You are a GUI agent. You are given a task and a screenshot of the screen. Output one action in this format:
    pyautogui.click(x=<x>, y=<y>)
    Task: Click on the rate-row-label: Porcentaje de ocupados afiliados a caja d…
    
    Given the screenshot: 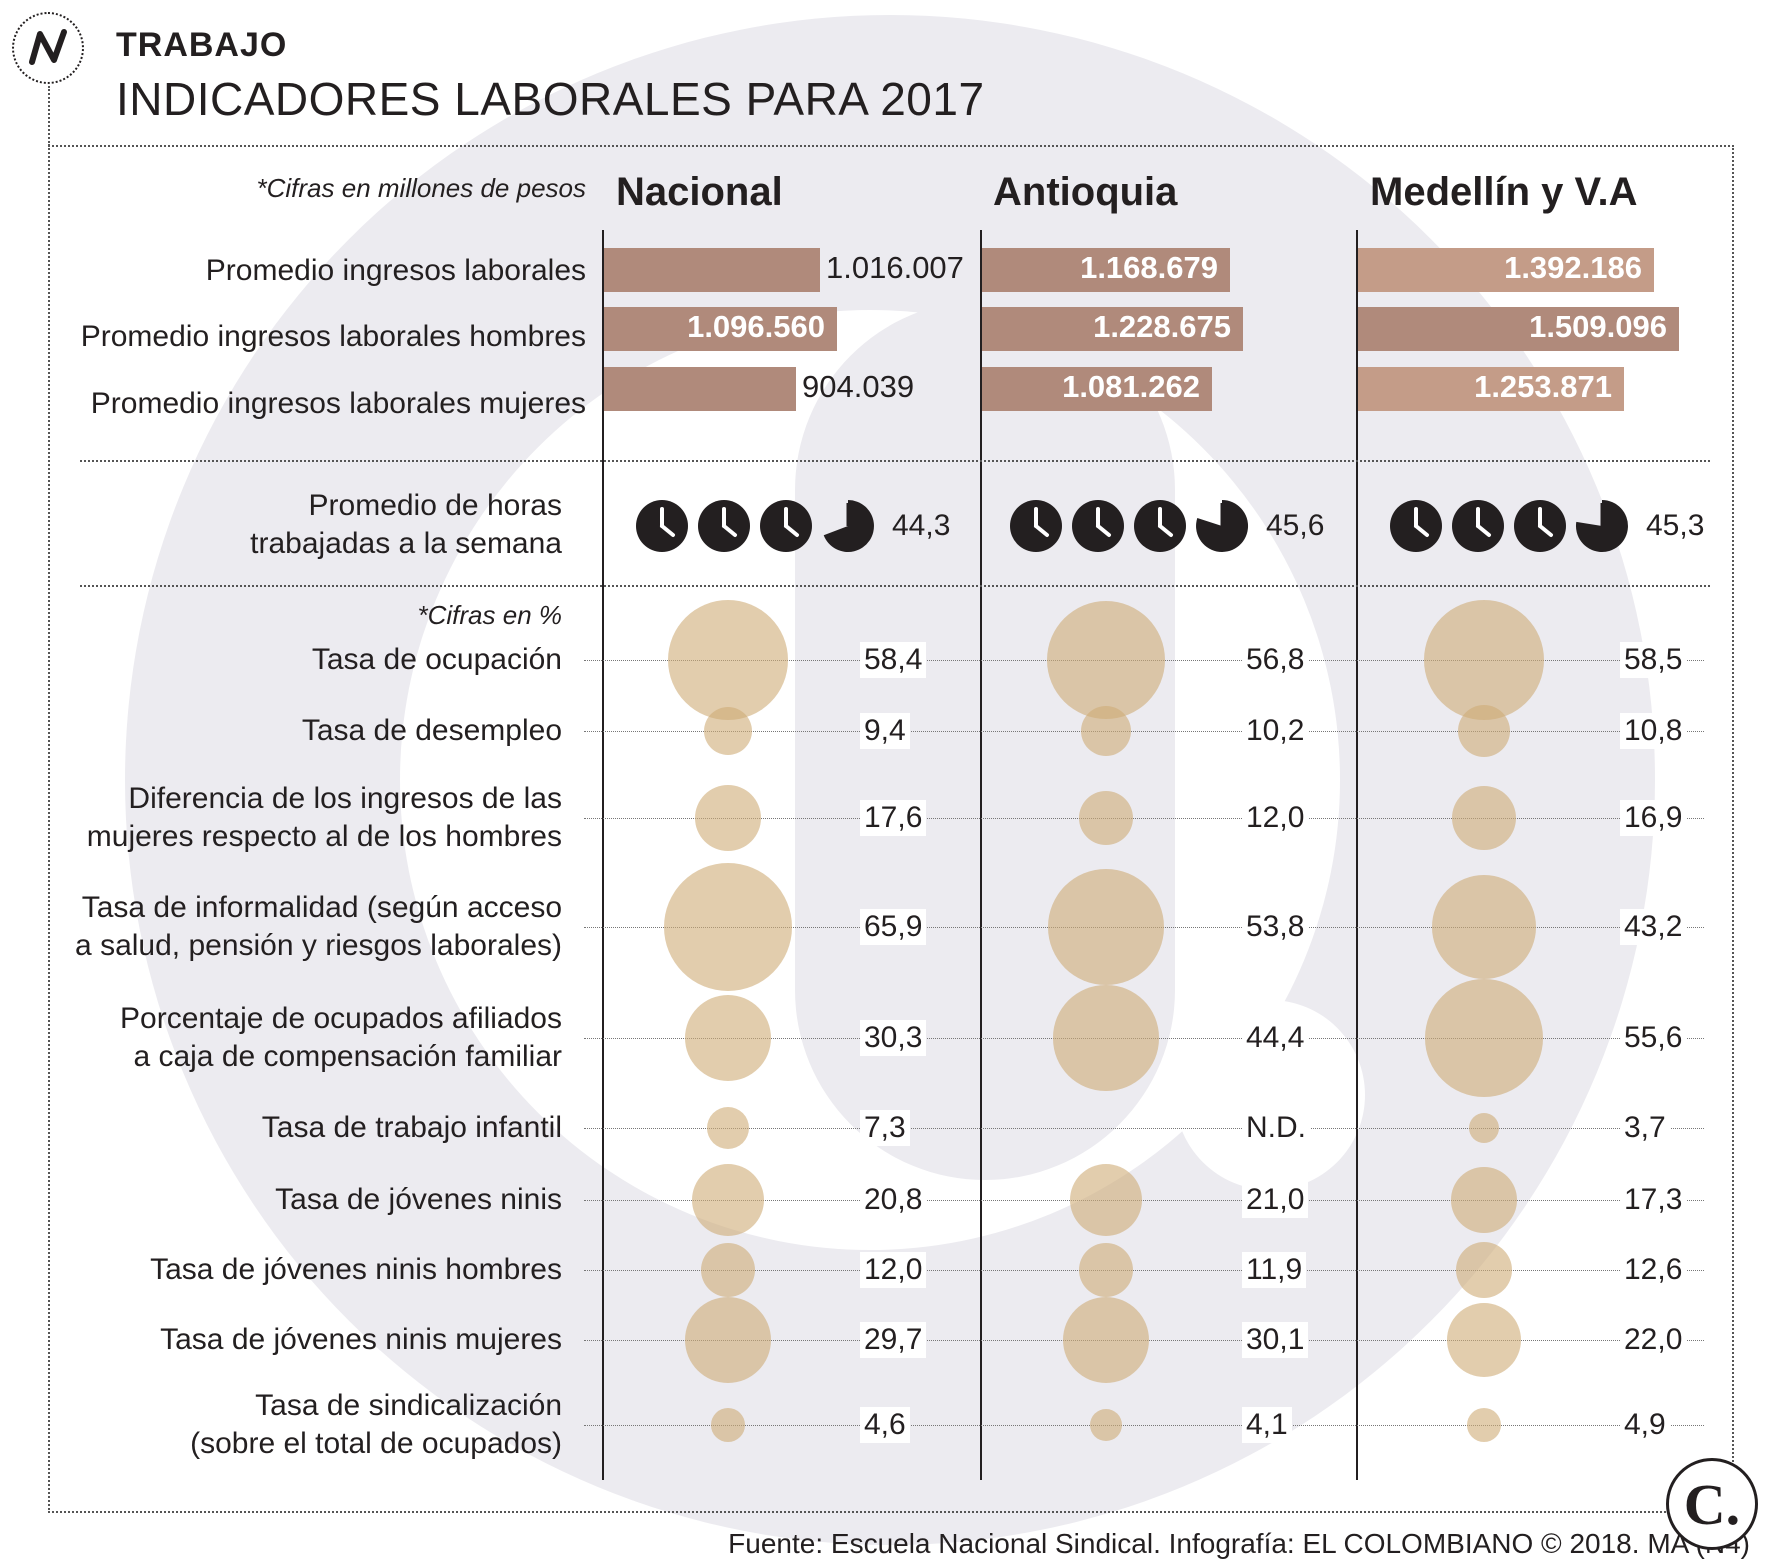 What is the action you would take?
    pyautogui.click(x=281, y=1038)
    